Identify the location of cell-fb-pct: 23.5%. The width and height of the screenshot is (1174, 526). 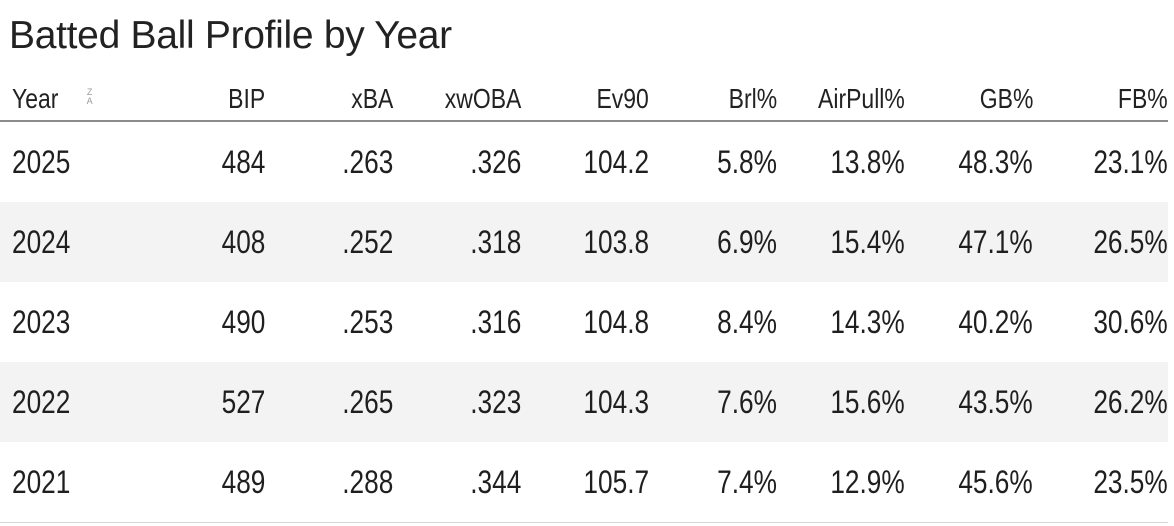
(1130, 481).